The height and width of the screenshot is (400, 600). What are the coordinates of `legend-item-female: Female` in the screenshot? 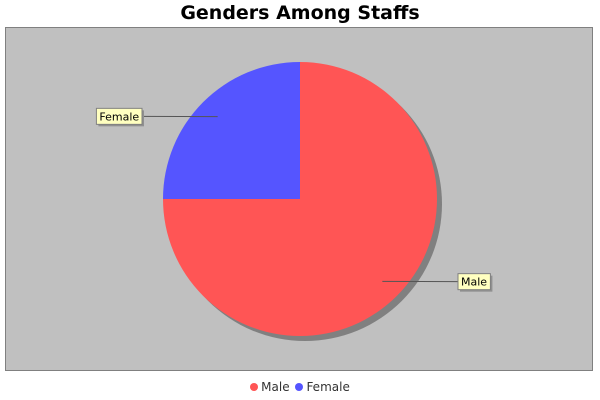 It's located at (322, 387).